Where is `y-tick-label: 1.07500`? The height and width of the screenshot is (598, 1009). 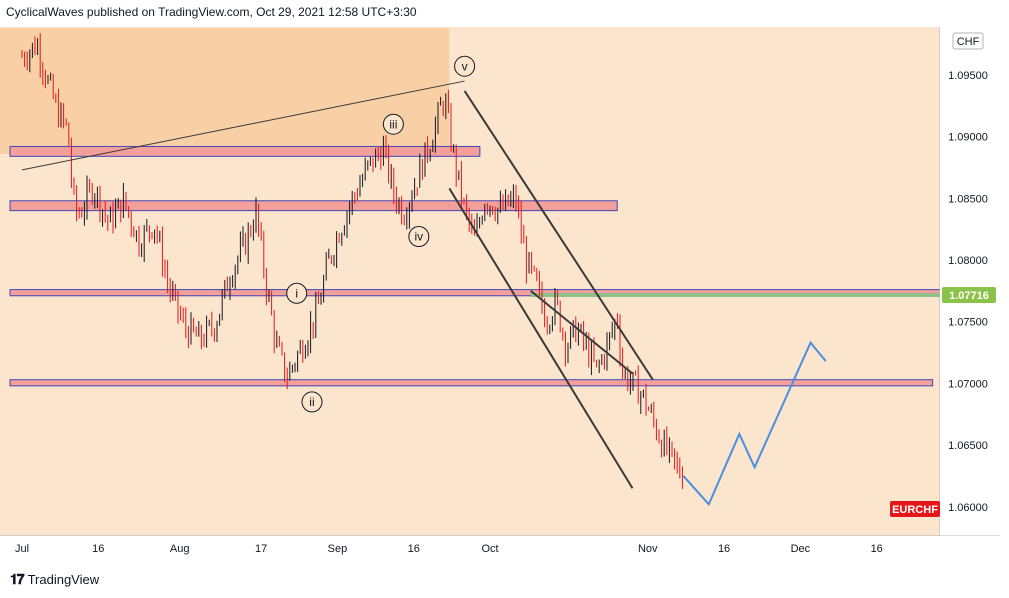
y-tick-label: 1.07500 is located at coordinates (968, 323).